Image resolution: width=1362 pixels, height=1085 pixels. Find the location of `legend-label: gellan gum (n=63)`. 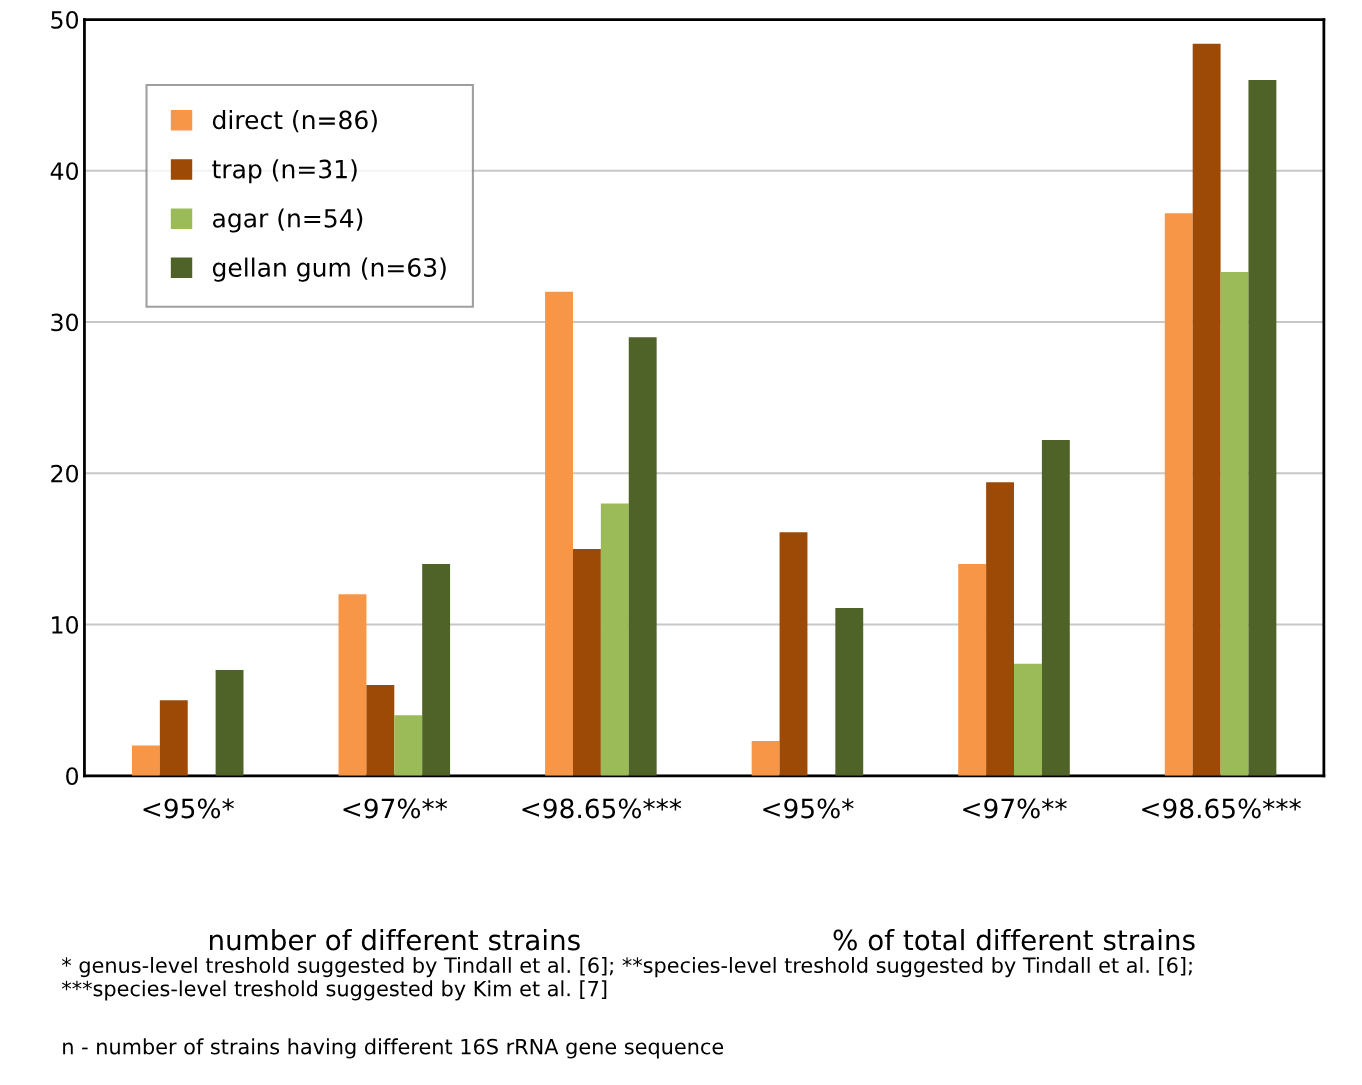

legend-label: gellan gum (n=63) is located at coordinates (329, 269).